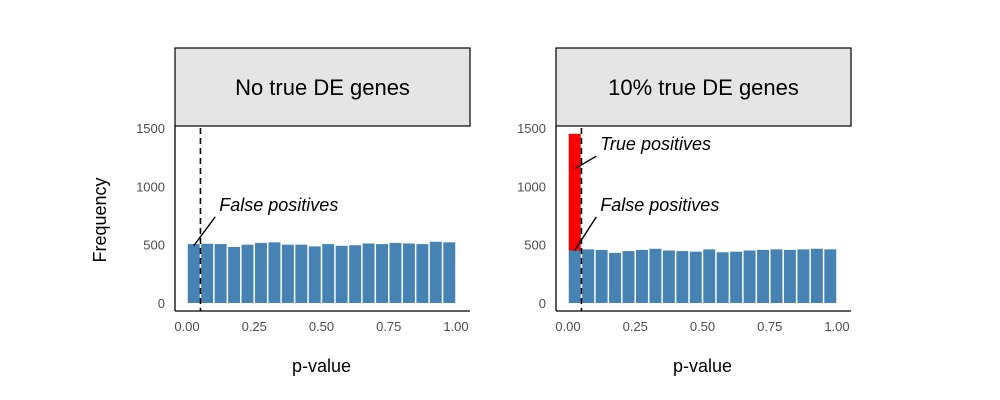 This screenshot has width=1000, height=400. What do you see at coordinates (655, 144) in the screenshot?
I see `annotation-text: True positives` at bounding box center [655, 144].